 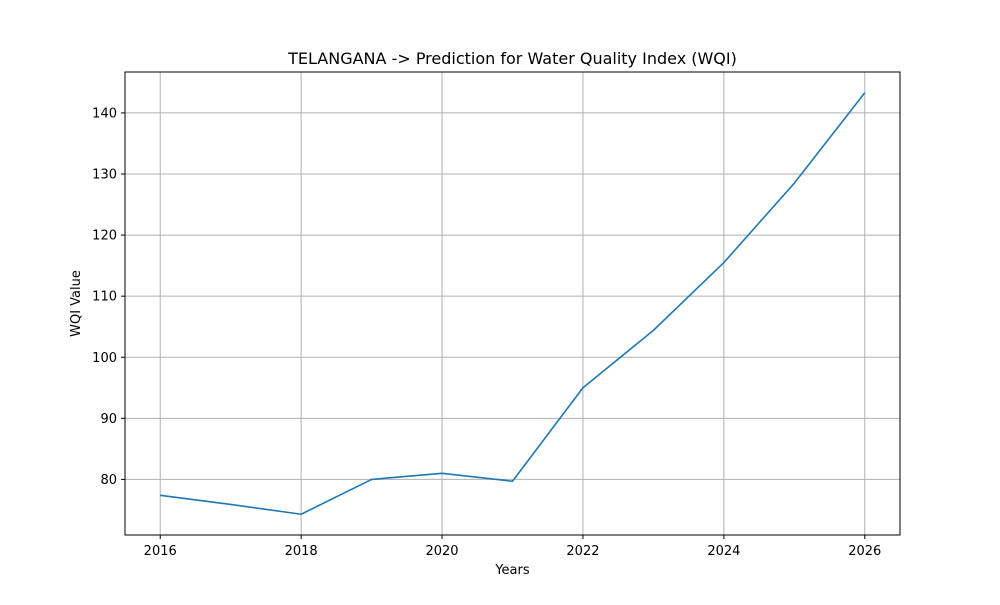 What do you see at coordinates (441, 551) in the screenshot?
I see `x-tick-label: 2020` at bounding box center [441, 551].